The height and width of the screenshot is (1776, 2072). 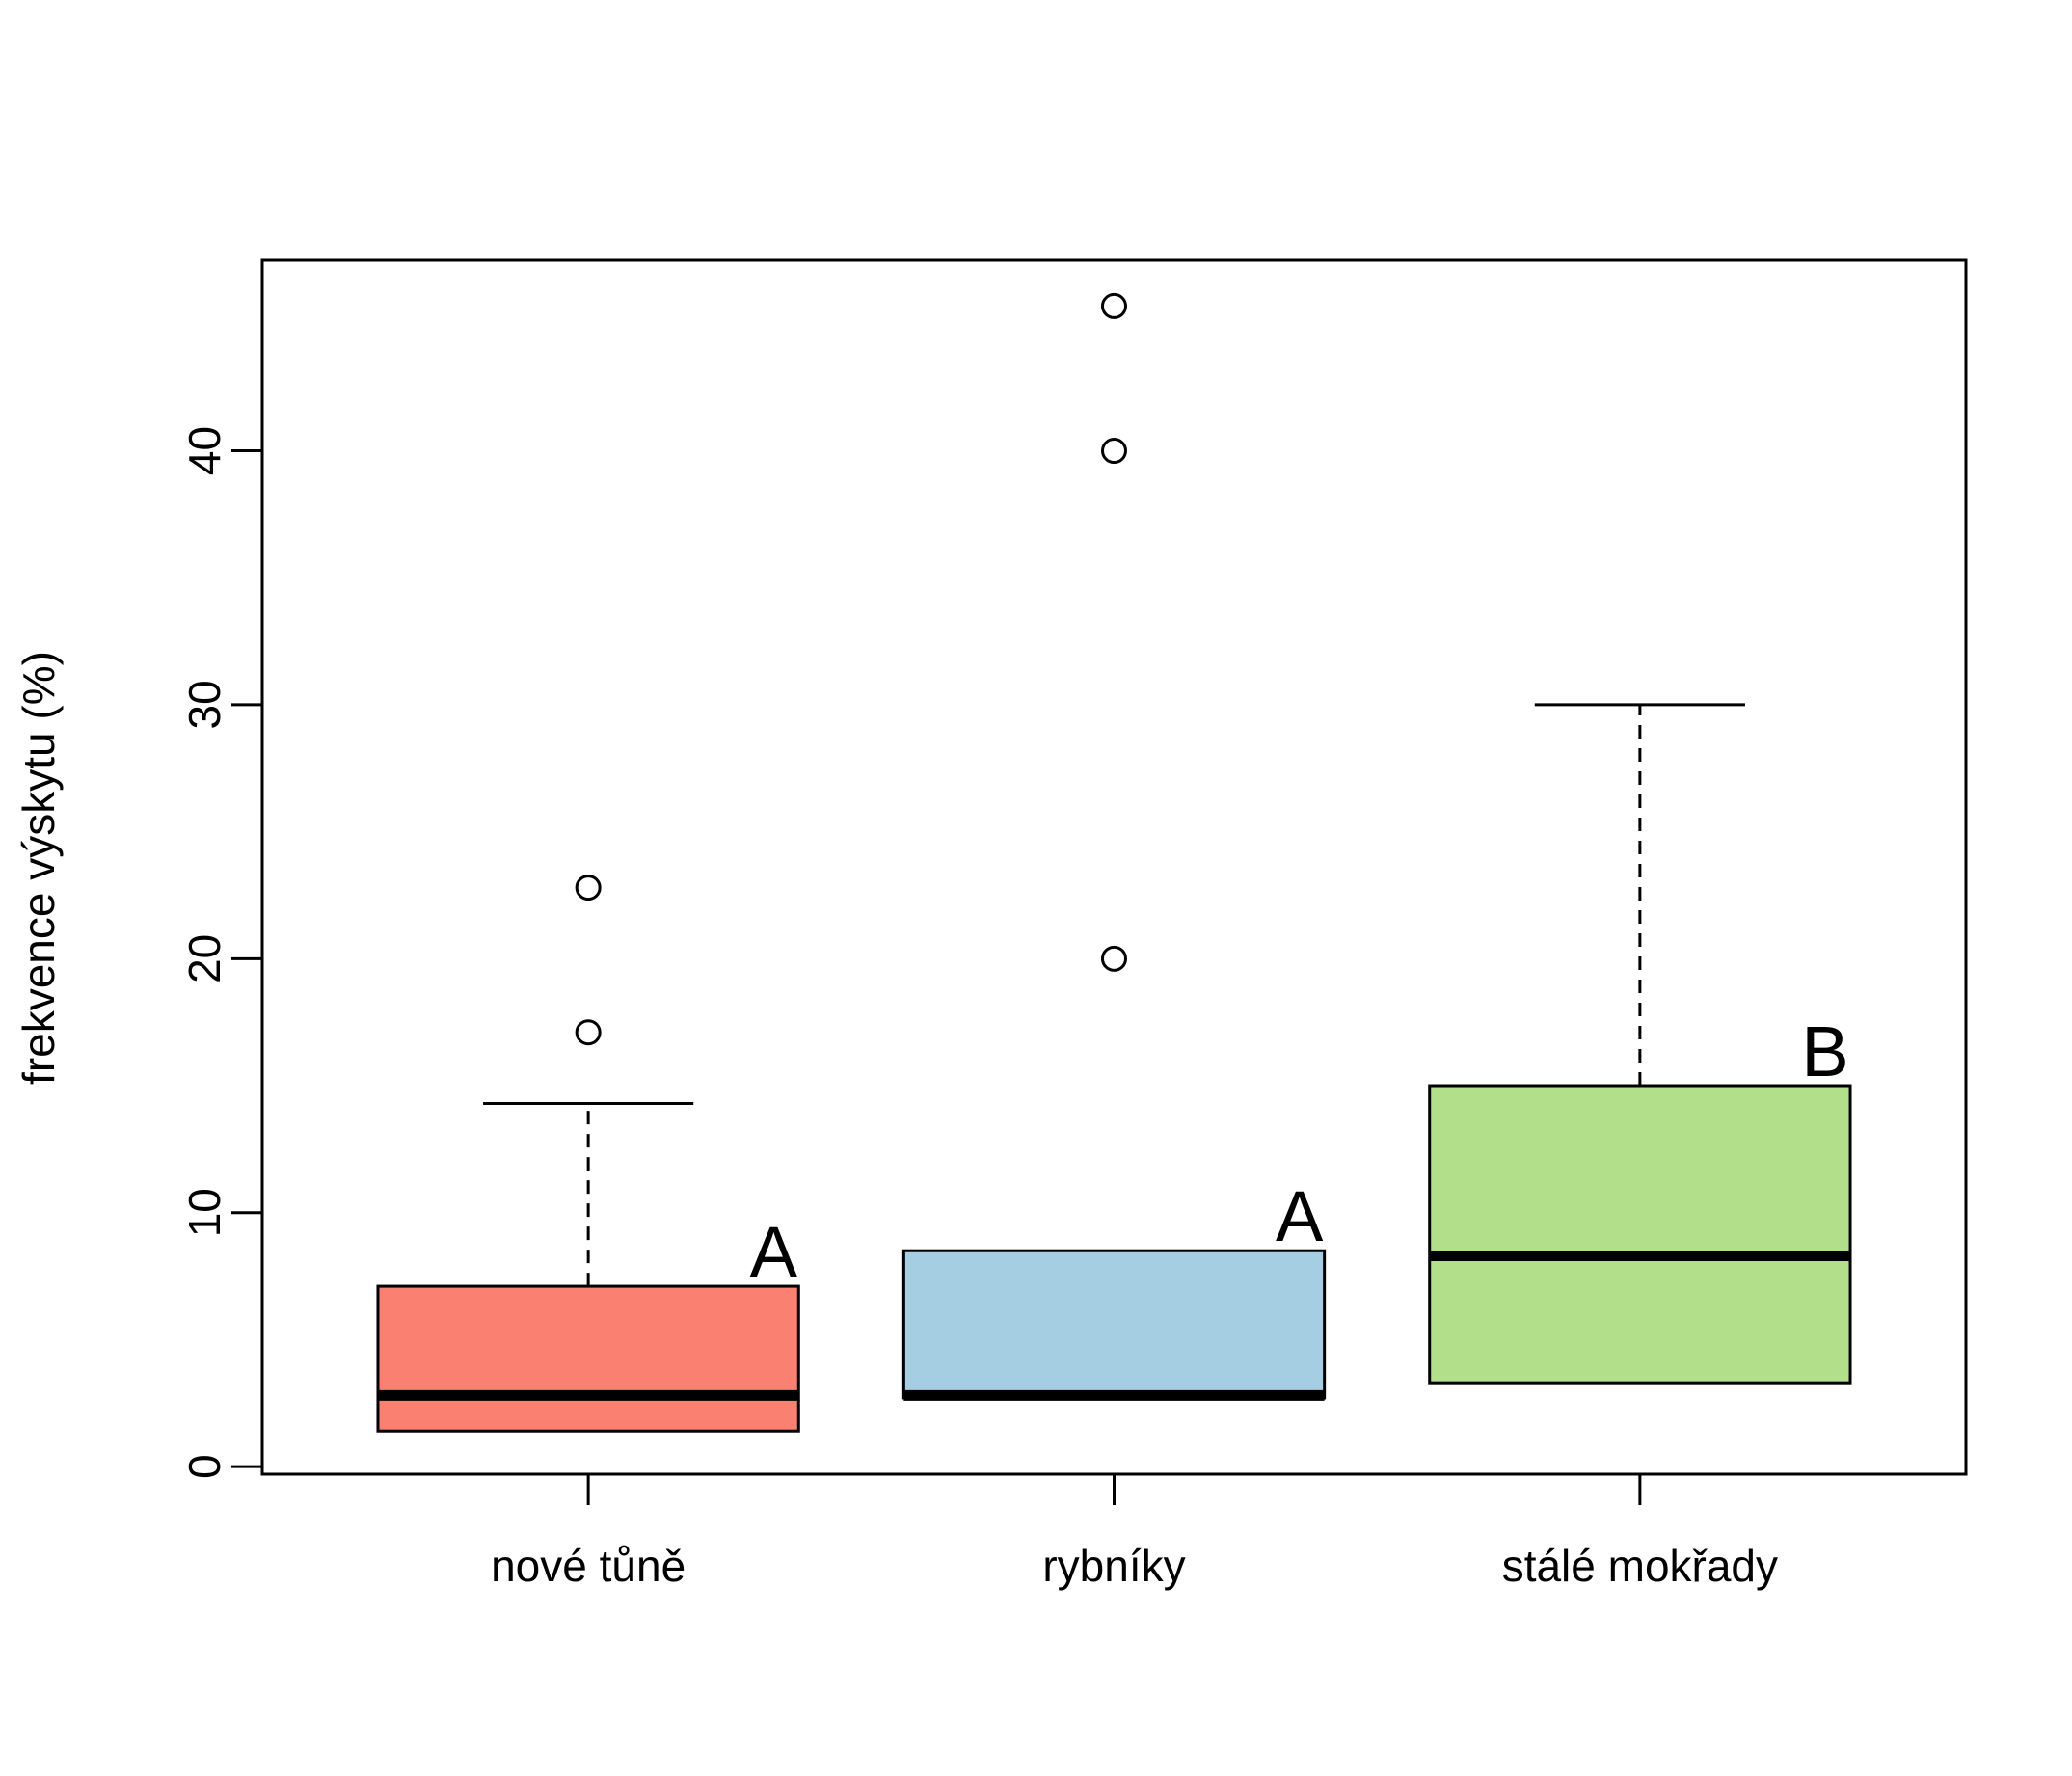 What do you see at coordinates (588, 1566) in the screenshot?
I see `x-tick-label: nové tůně` at bounding box center [588, 1566].